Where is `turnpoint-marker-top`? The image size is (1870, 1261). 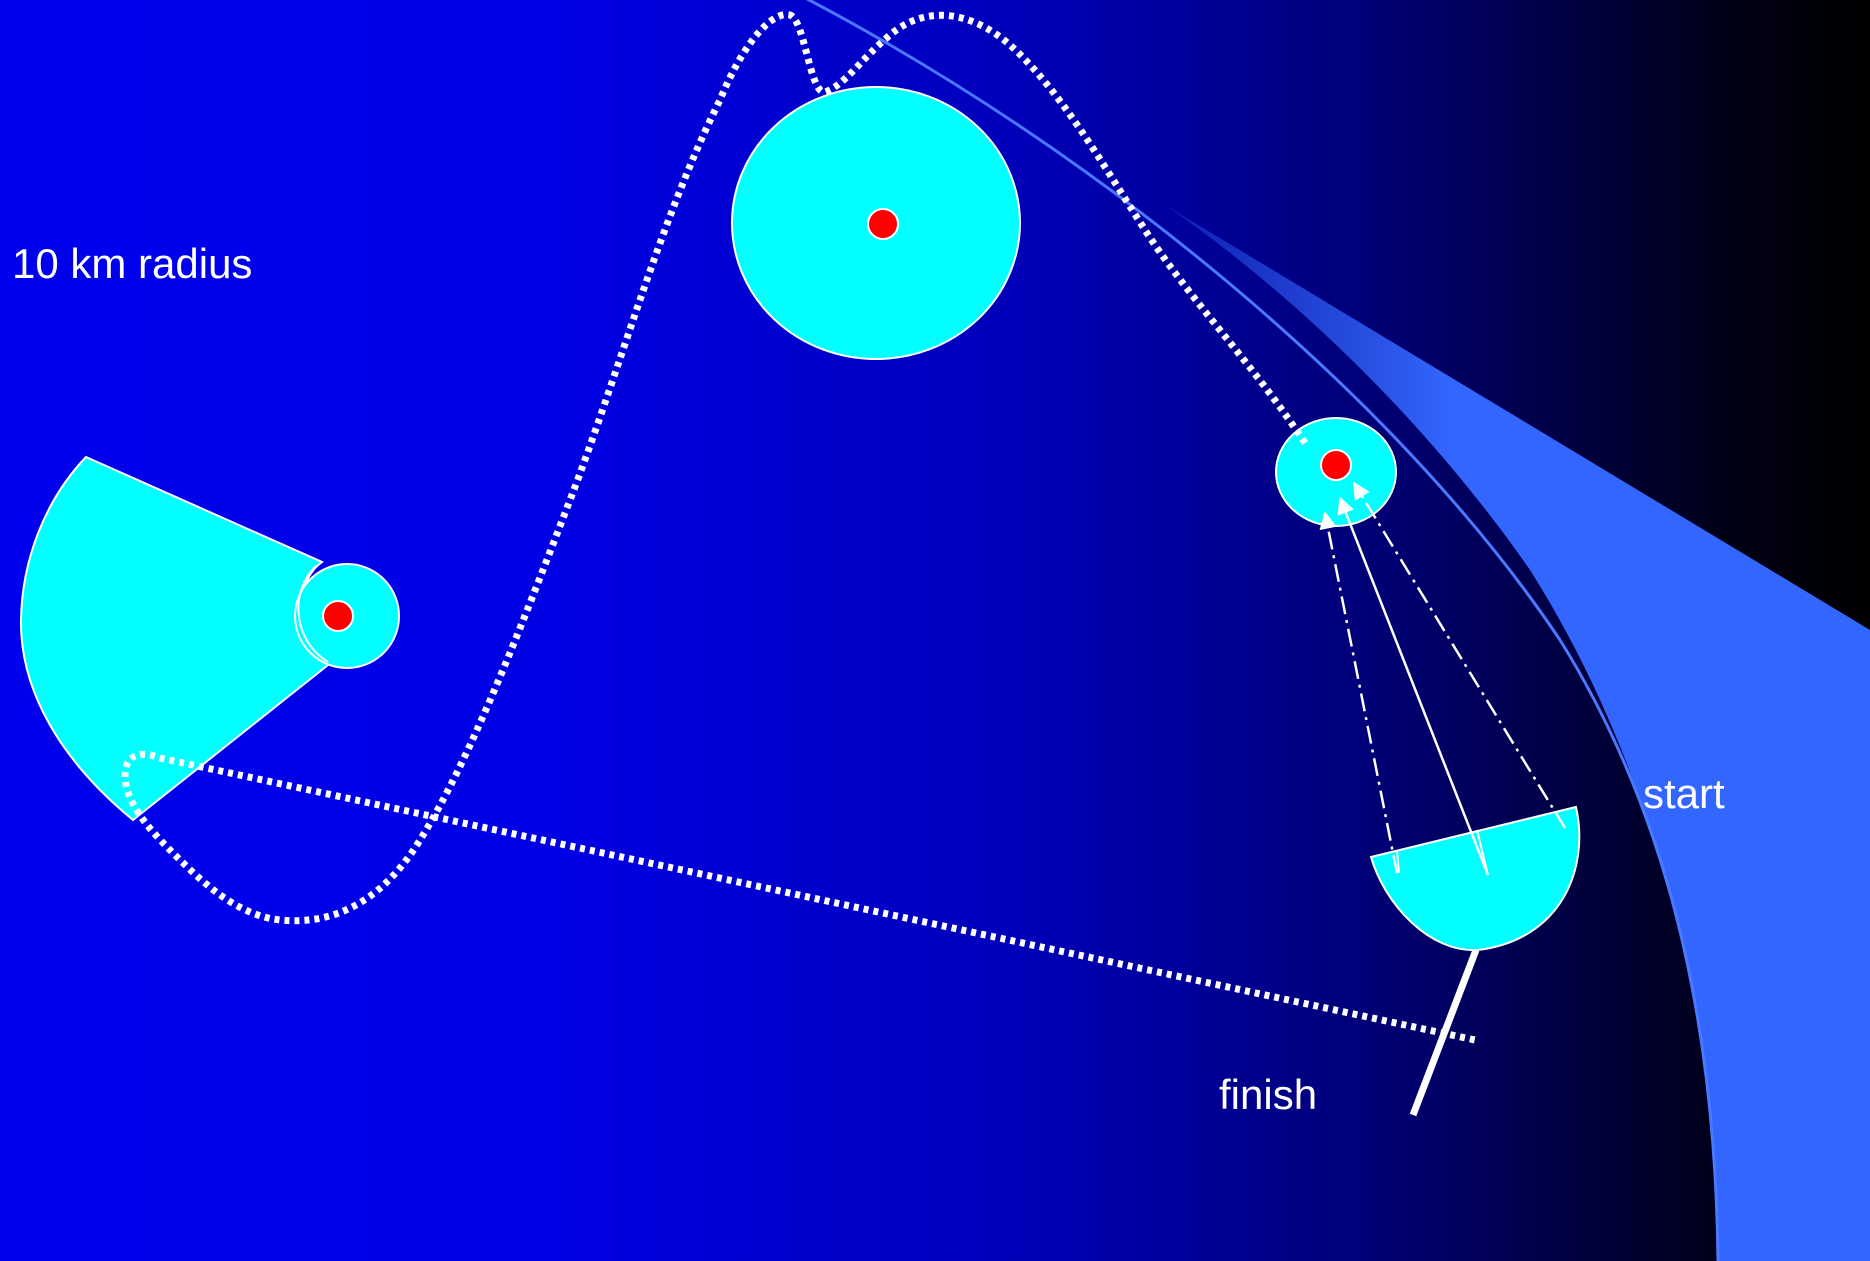 turnpoint-marker-top is located at coordinates (883, 224).